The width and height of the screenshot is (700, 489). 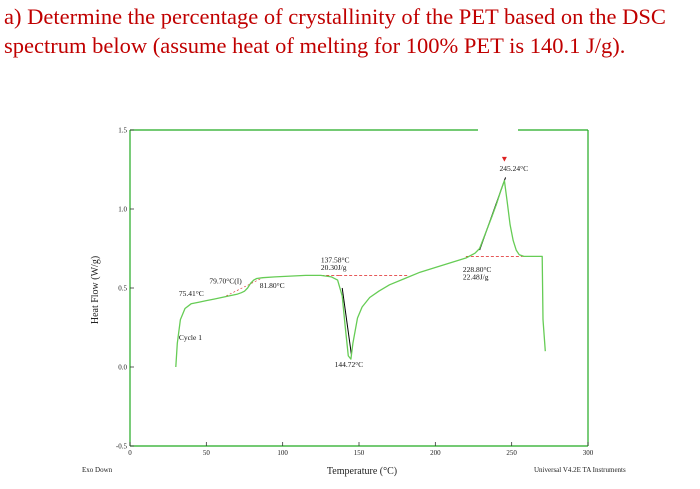 I want to click on x-tick-label: 100, so click(x=282, y=453).